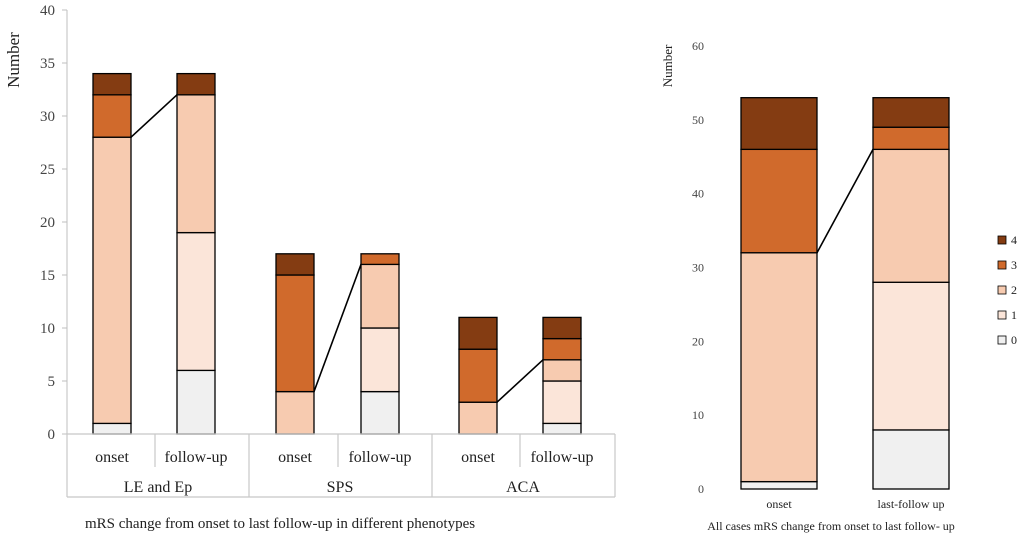 Image resolution: width=1021 pixels, height=539 pixels. I want to click on legend: 4 3 2 1 0, so click(1007, 290).